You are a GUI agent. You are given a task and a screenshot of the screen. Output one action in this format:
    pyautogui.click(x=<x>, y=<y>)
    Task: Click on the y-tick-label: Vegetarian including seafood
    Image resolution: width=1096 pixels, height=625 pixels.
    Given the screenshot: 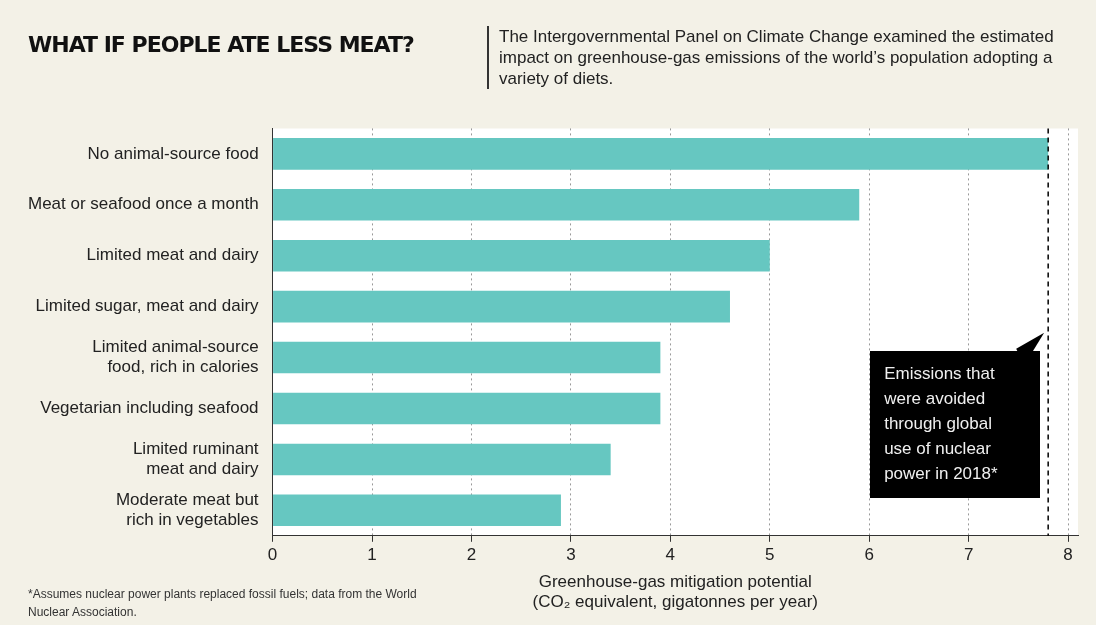 What is the action you would take?
    pyautogui.click(x=149, y=408)
    